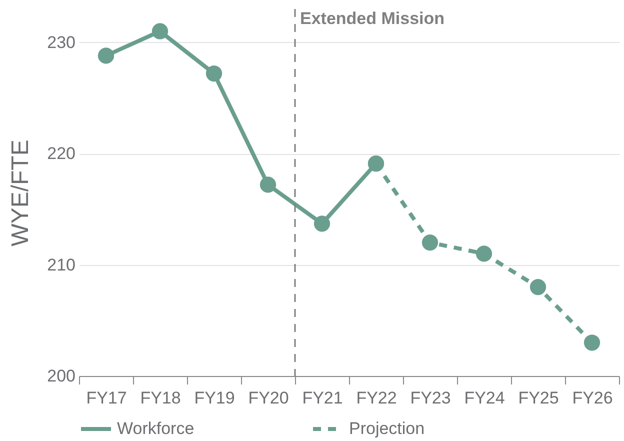  Describe the element at coordinates (387, 428) in the screenshot. I see `legend-label: Projection` at that location.